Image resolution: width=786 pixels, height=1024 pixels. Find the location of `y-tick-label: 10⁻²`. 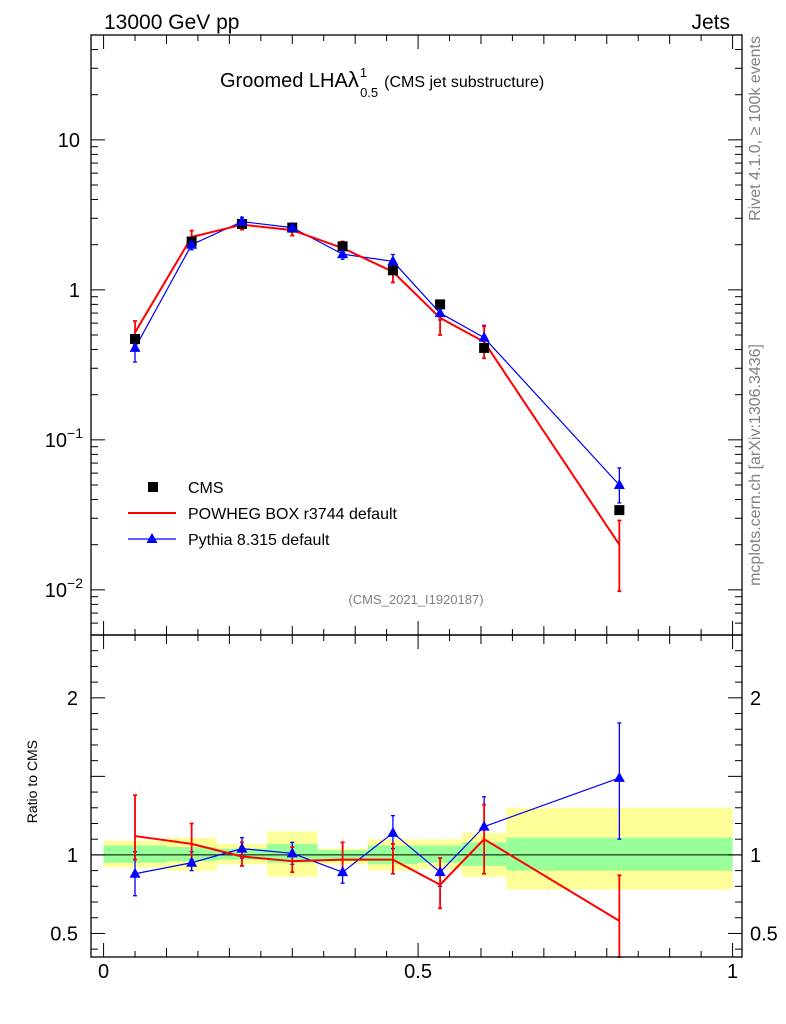

y-tick-label: 10⁻² is located at coordinates (64, 588).